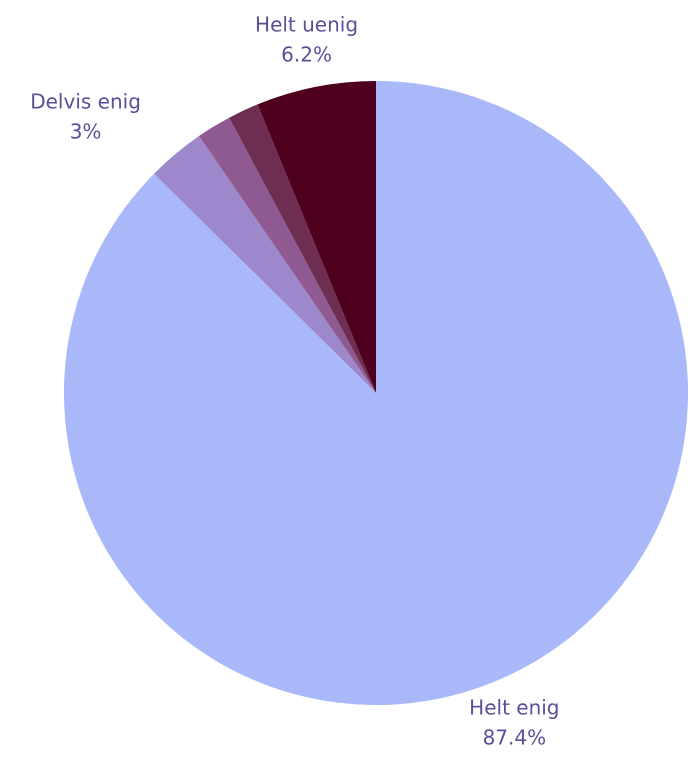  I want to click on slice-value: 6.2%, so click(306, 54).